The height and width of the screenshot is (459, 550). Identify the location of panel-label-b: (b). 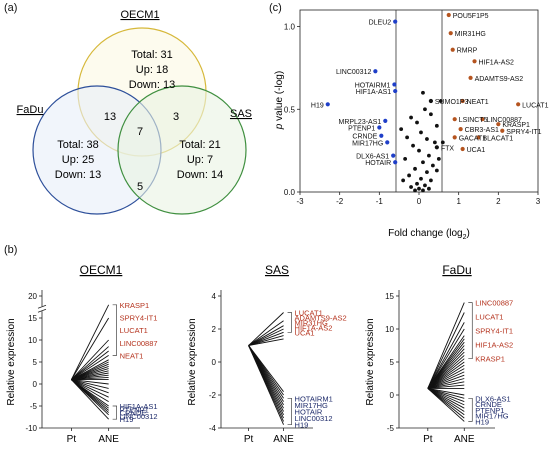
(11, 250).